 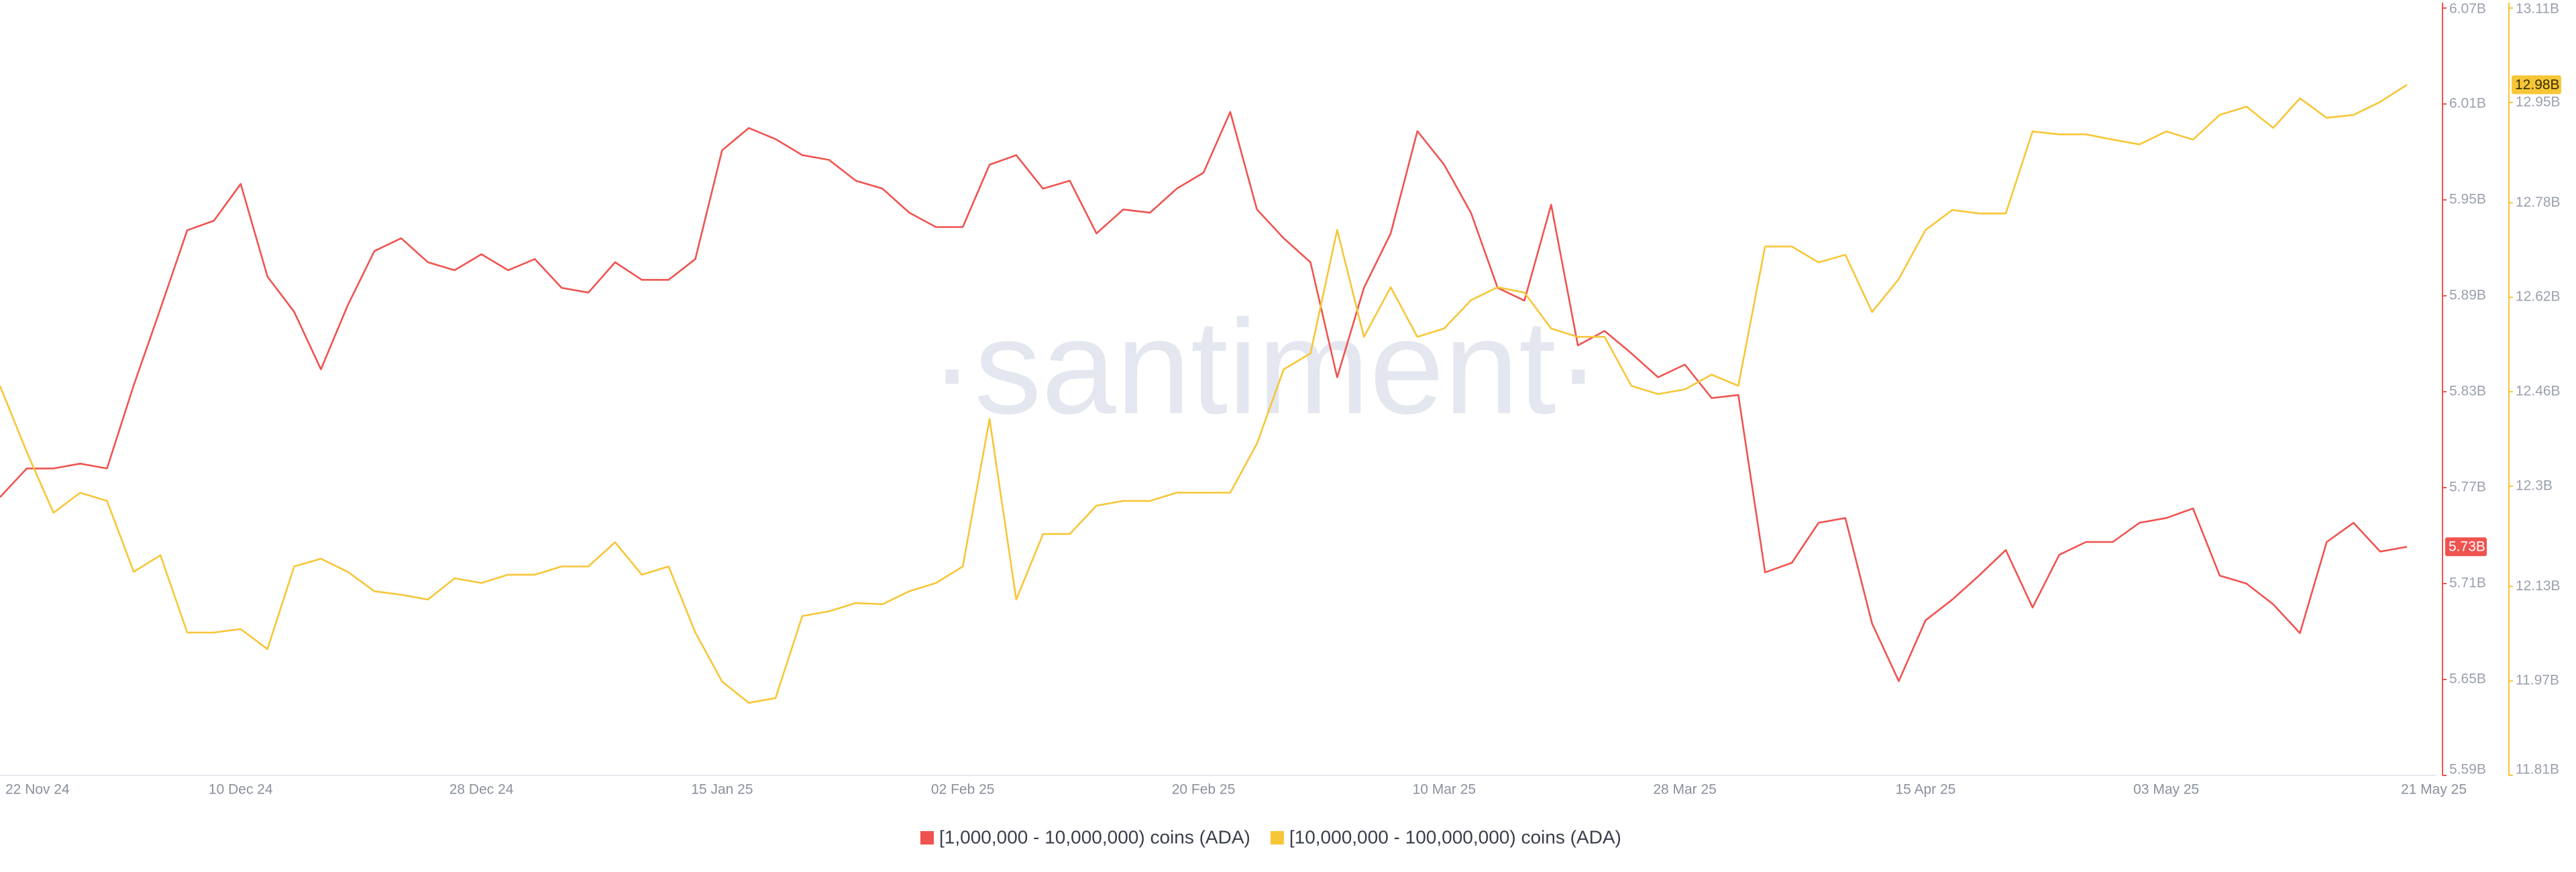 I want to click on x-tick-label: 15 Jan 25, so click(x=722, y=790).